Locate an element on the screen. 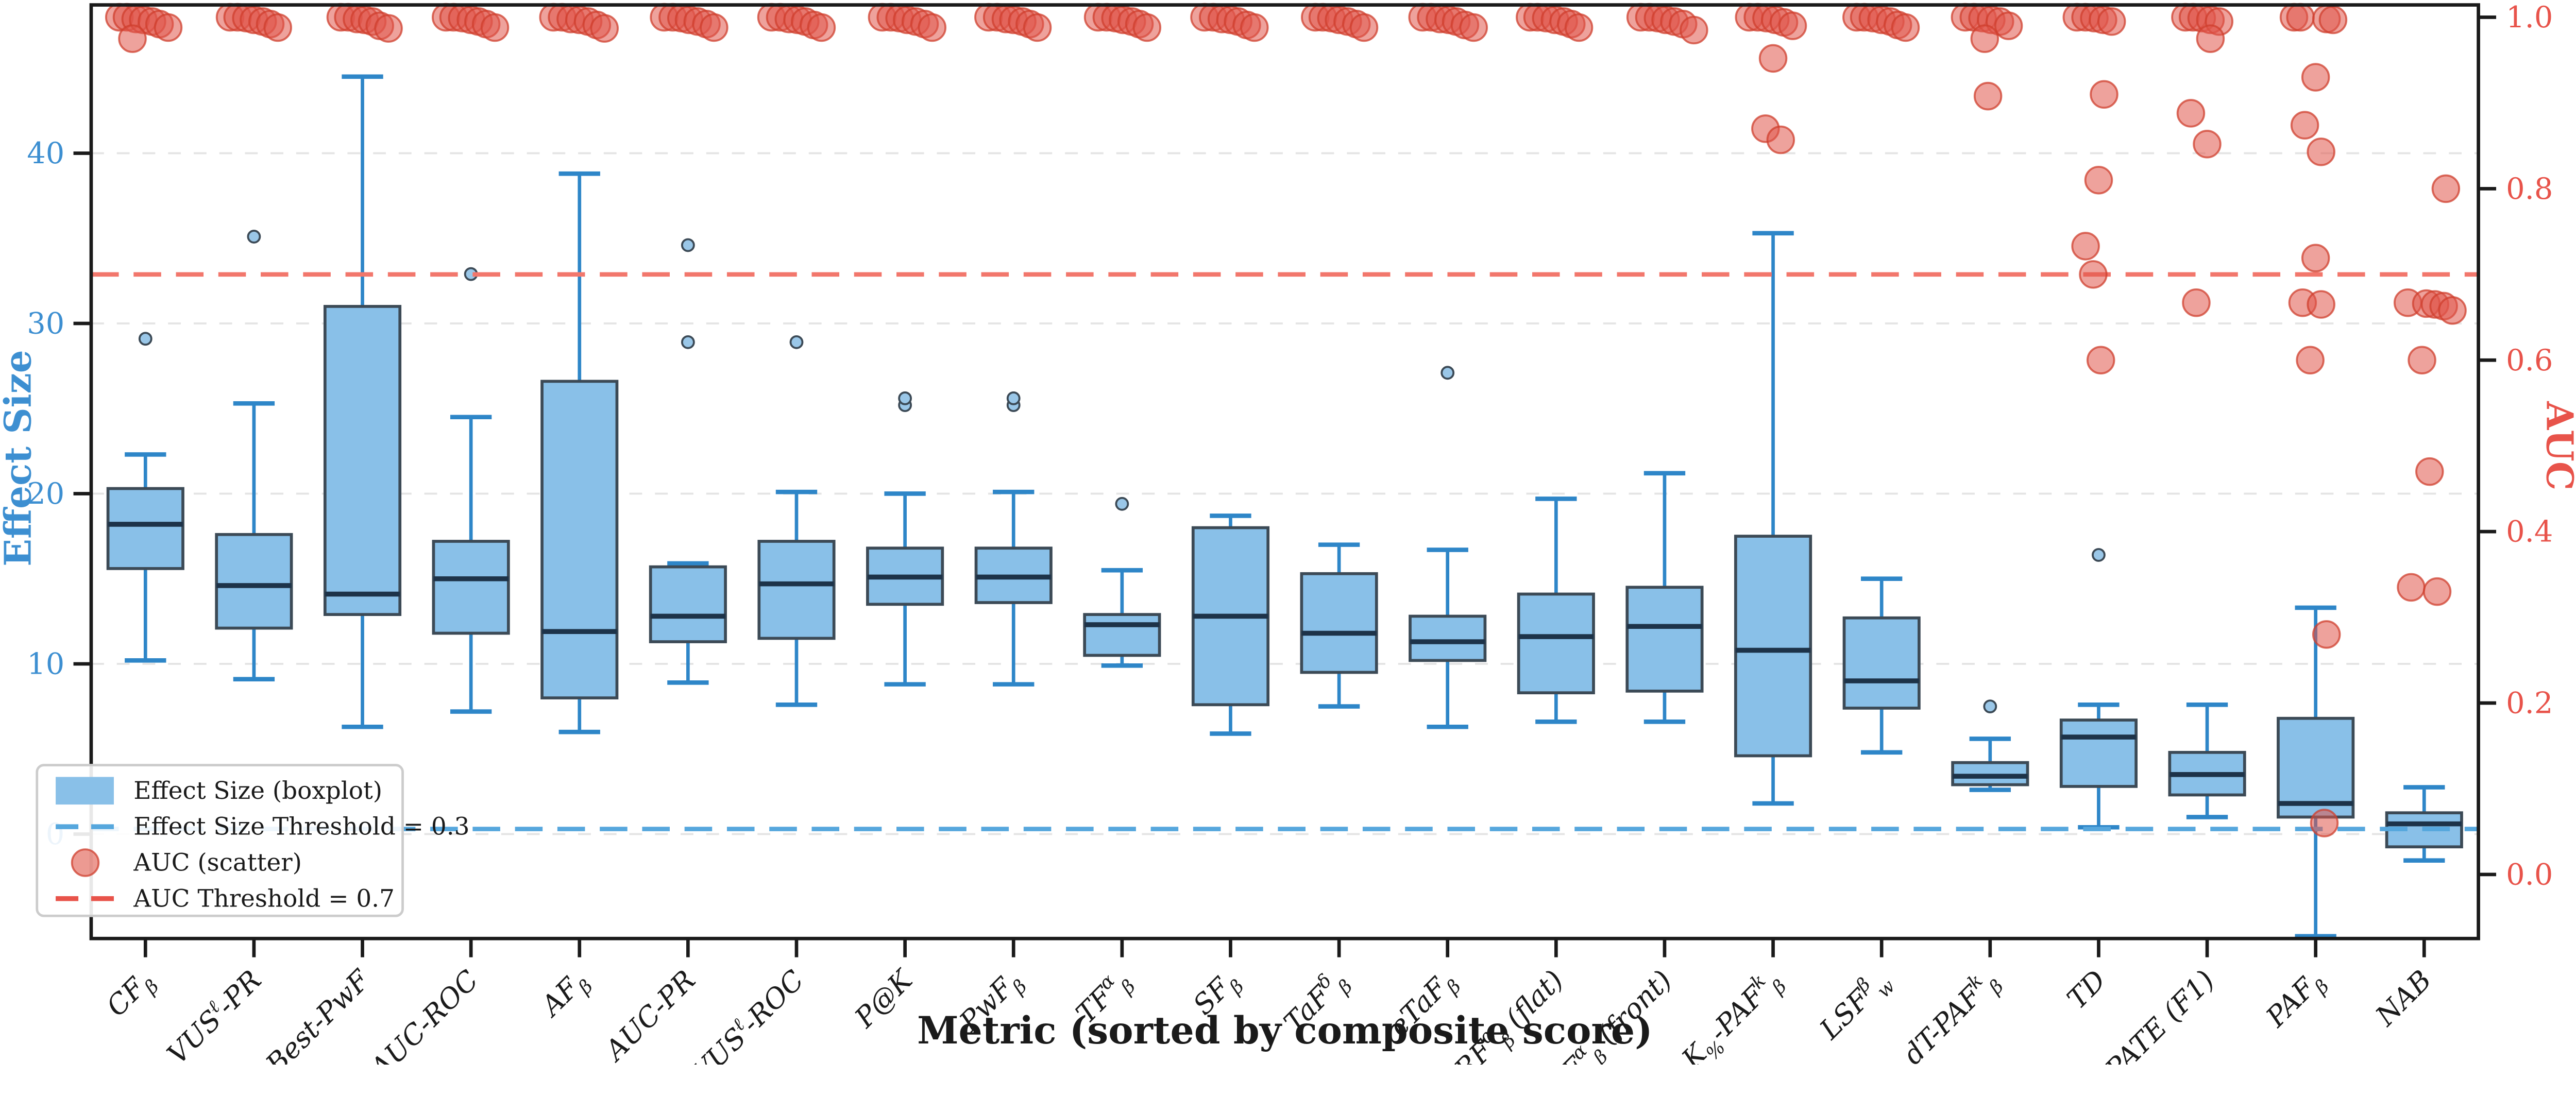 This screenshot has width=2576, height=1113. legend-label: Effect Size Threshold = 0.3 is located at coordinates (301, 827).